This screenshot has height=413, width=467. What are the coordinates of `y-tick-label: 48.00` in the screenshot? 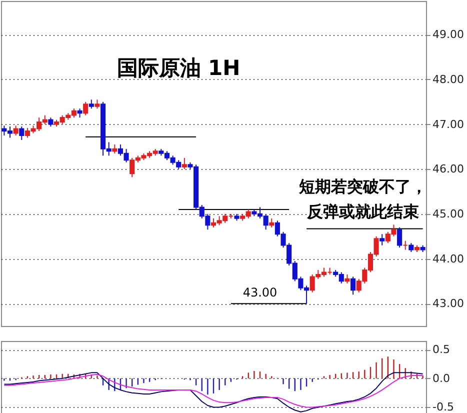 It's located at (448, 79).